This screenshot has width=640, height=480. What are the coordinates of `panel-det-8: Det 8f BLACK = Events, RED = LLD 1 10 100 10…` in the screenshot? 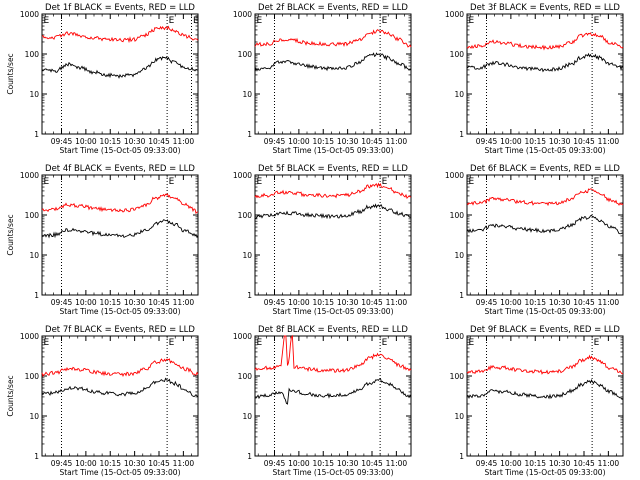 It's located at (322, 401).